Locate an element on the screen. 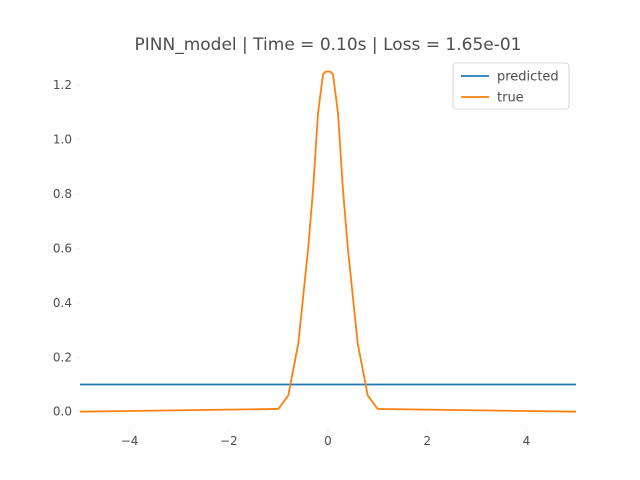  y-tick-label: 0.0 is located at coordinates (62, 412).